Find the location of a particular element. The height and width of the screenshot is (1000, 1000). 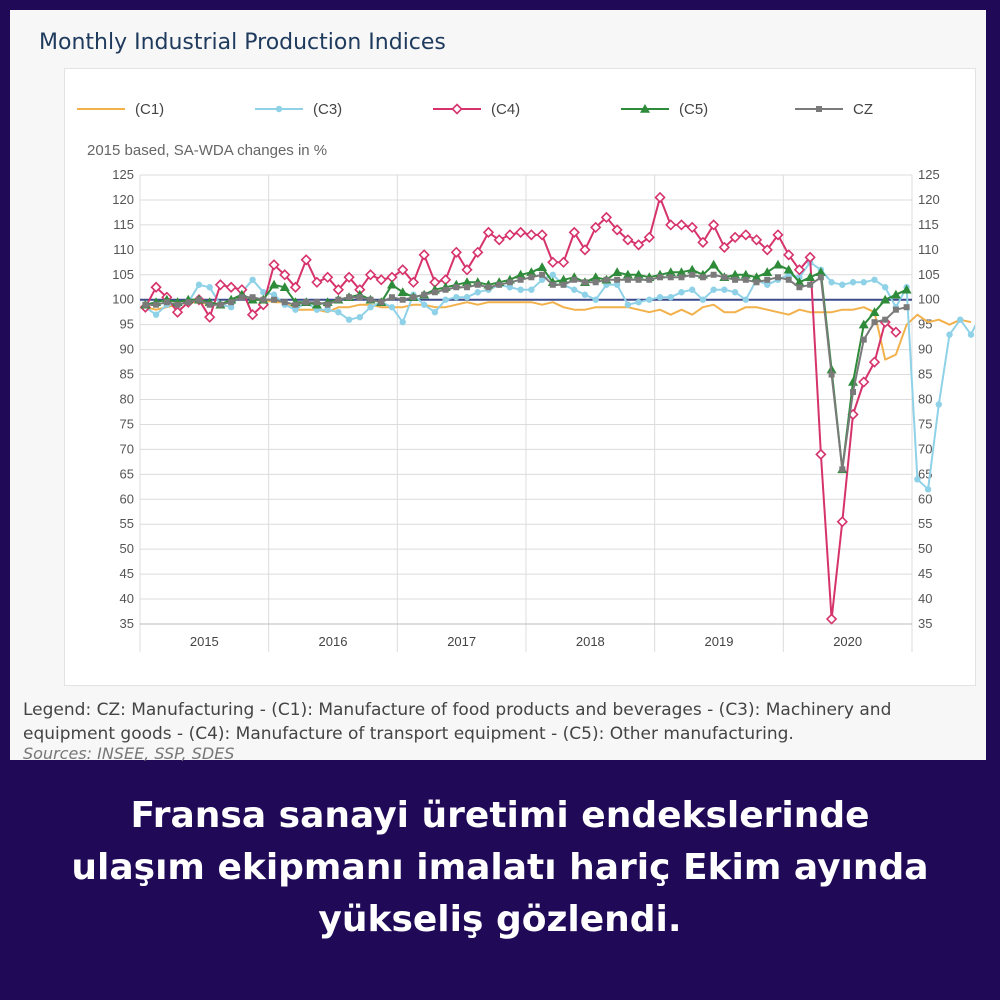

y-tick-label-right: 100 is located at coordinates (929, 299).